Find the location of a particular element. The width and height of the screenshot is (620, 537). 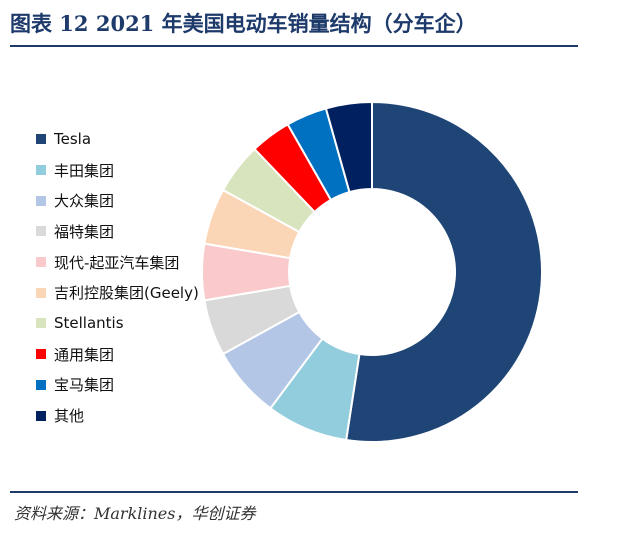

footer-rule is located at coordinates (294, 492).